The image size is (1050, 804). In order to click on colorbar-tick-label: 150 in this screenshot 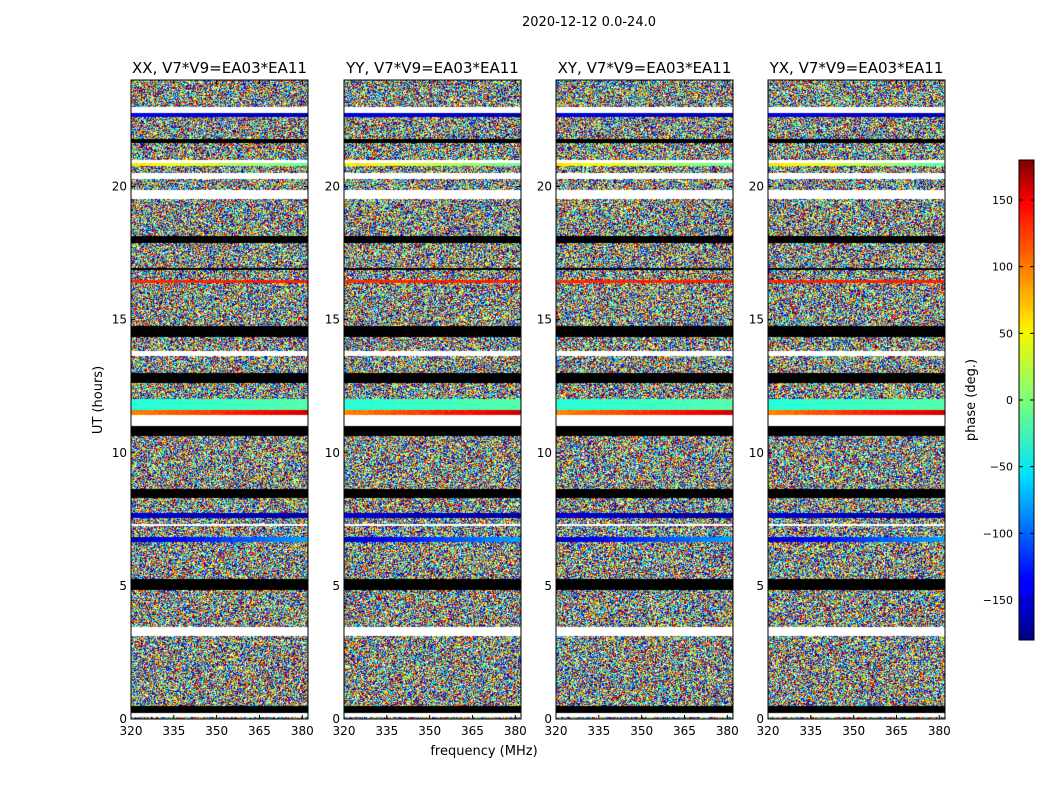, I will do `click(1002, 200)`.